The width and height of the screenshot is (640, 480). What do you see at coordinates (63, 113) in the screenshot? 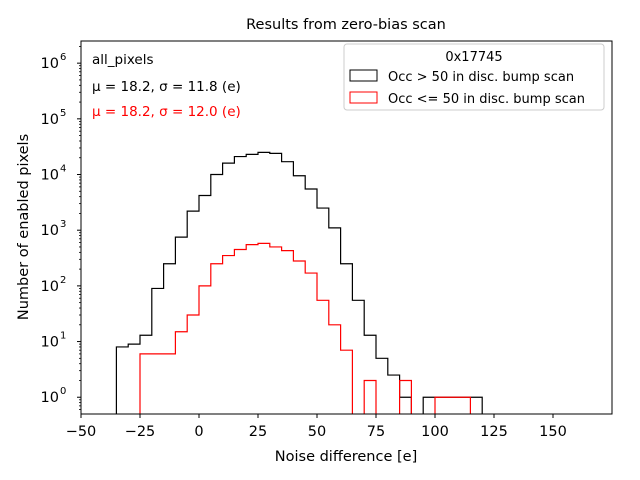
I see `y-tick-exponent: 5` at bounding box center [63, 113].